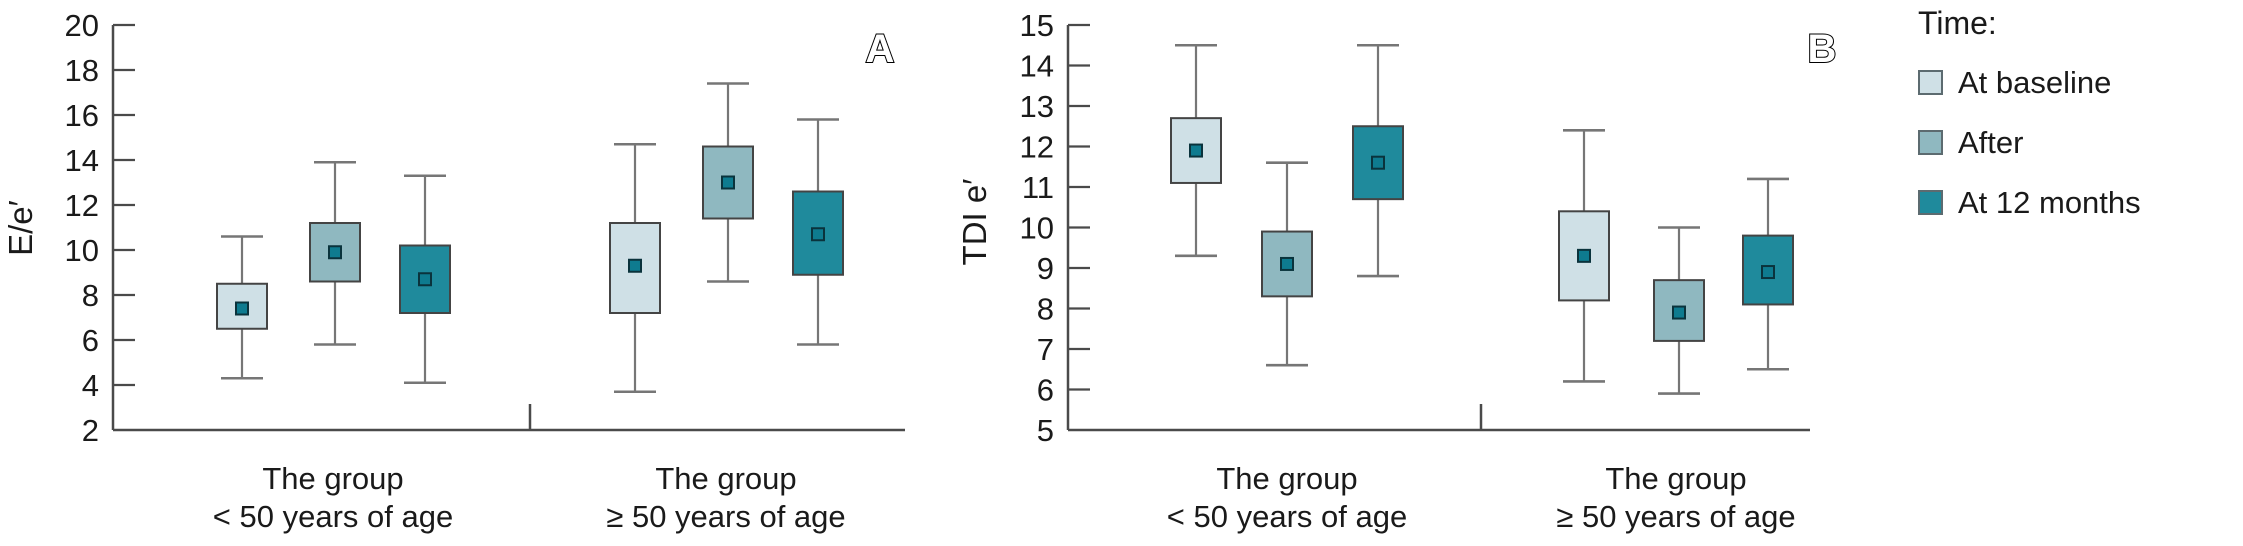 This screenshot has height=546, width=2243. What do you see at coordinates (880, 49) in the screenshot?
I see `panel-letter: A` at bounding box center [880, 49].